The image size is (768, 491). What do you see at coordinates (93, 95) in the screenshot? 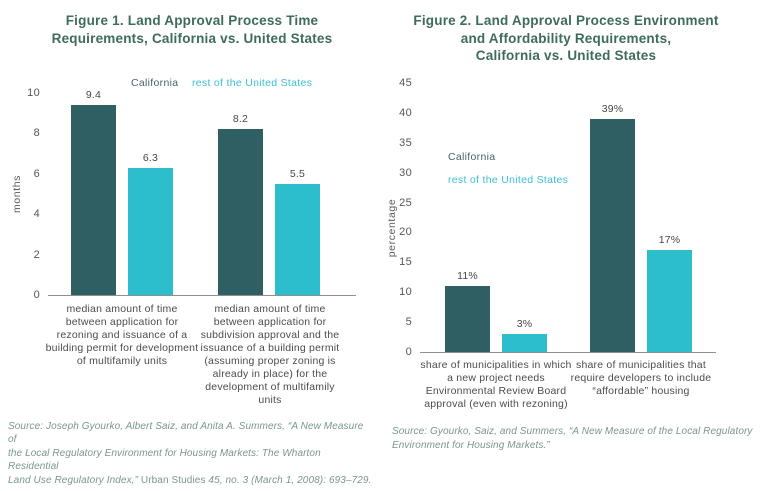
I see `bar-value-label: 9.4` at bounding box center [93, 95].